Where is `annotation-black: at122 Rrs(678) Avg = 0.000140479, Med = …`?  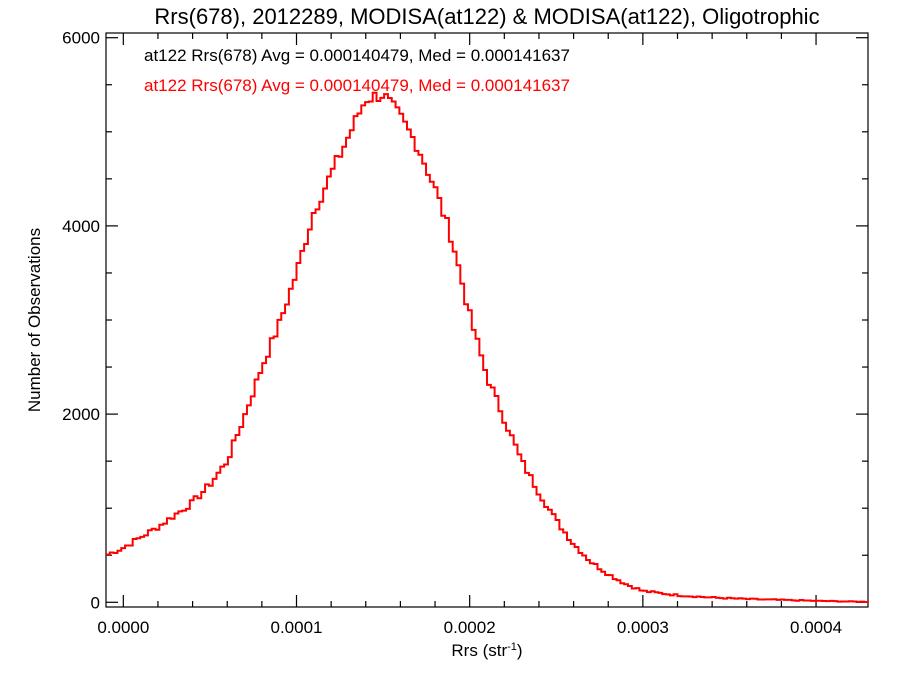
annotation-black: at122 Rrs(678) Avg = 0.000140479, Med = … is located at coordinates (357, 55).